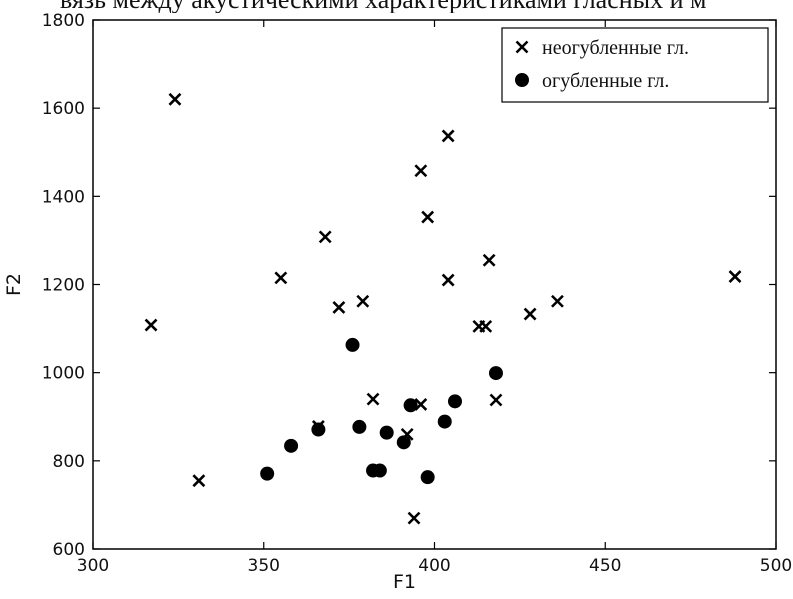 The height and width of the screenshot is (599, 793). I want to click on legend-label-unrounded: неогубленные гл., so click(615, 48).